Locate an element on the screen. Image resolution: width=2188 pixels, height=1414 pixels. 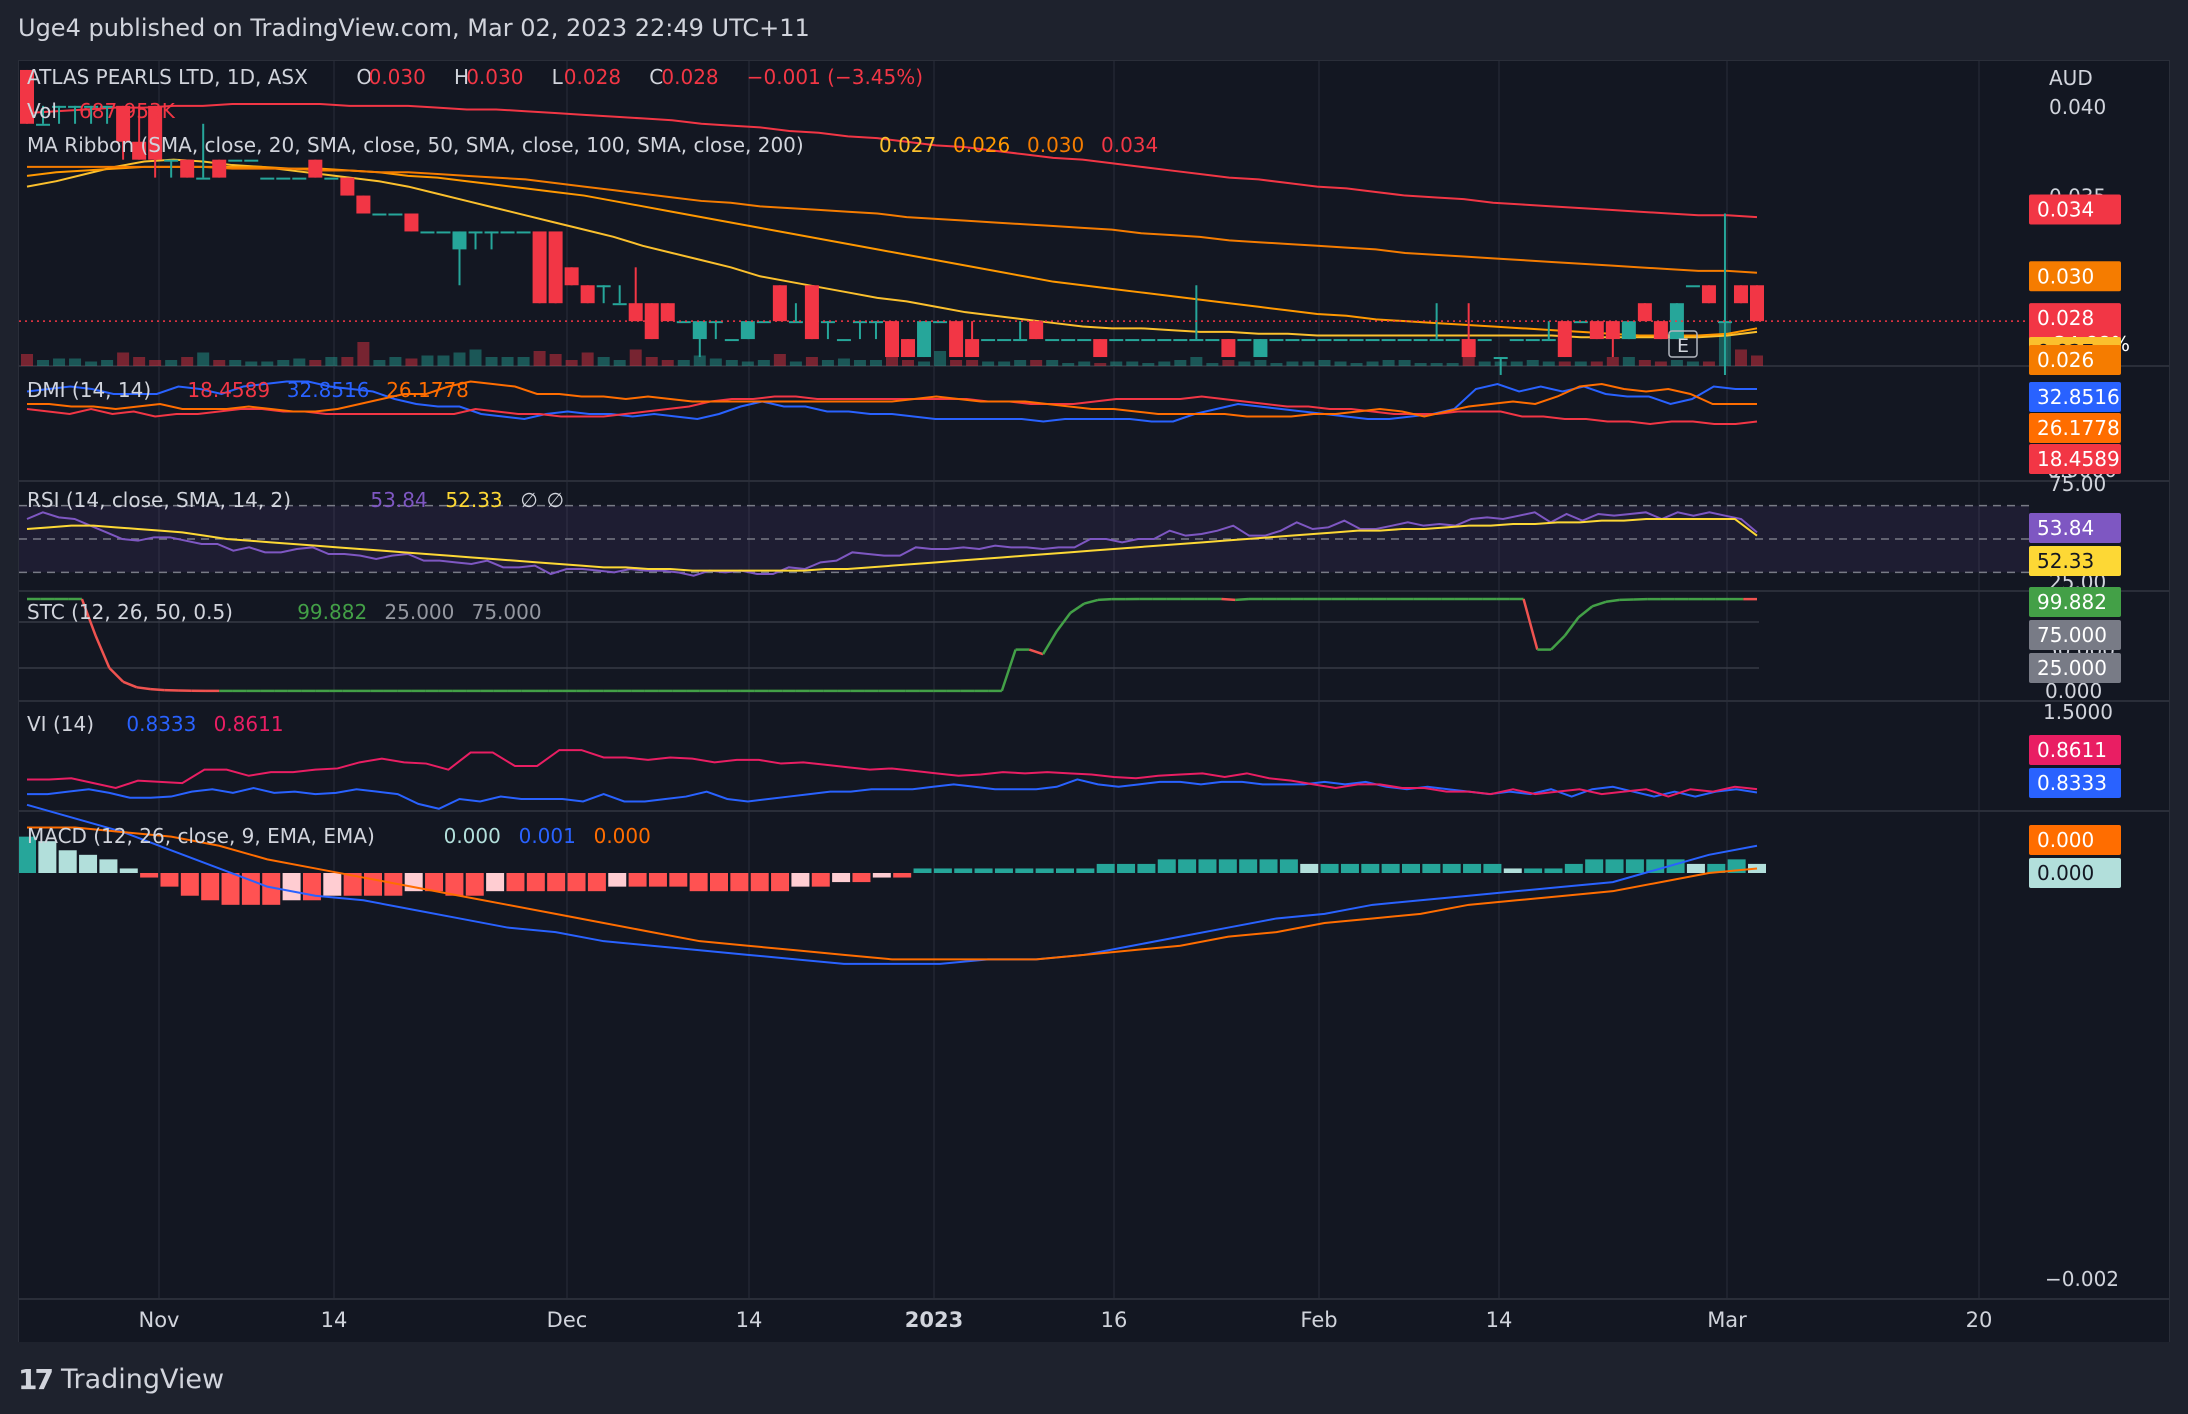
volume-value: 687.953K is located at coordinates (127, 111).